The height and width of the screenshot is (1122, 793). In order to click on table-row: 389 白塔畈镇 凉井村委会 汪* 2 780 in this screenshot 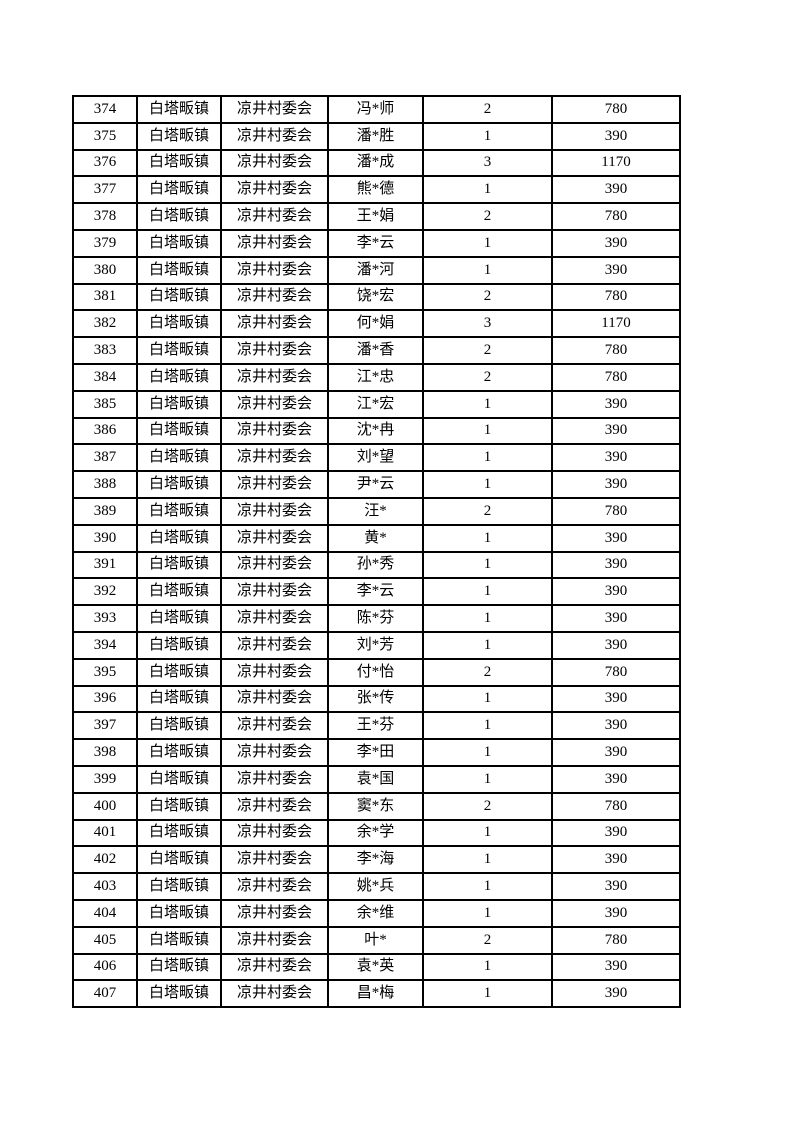, I will do `click(376, 511)`.